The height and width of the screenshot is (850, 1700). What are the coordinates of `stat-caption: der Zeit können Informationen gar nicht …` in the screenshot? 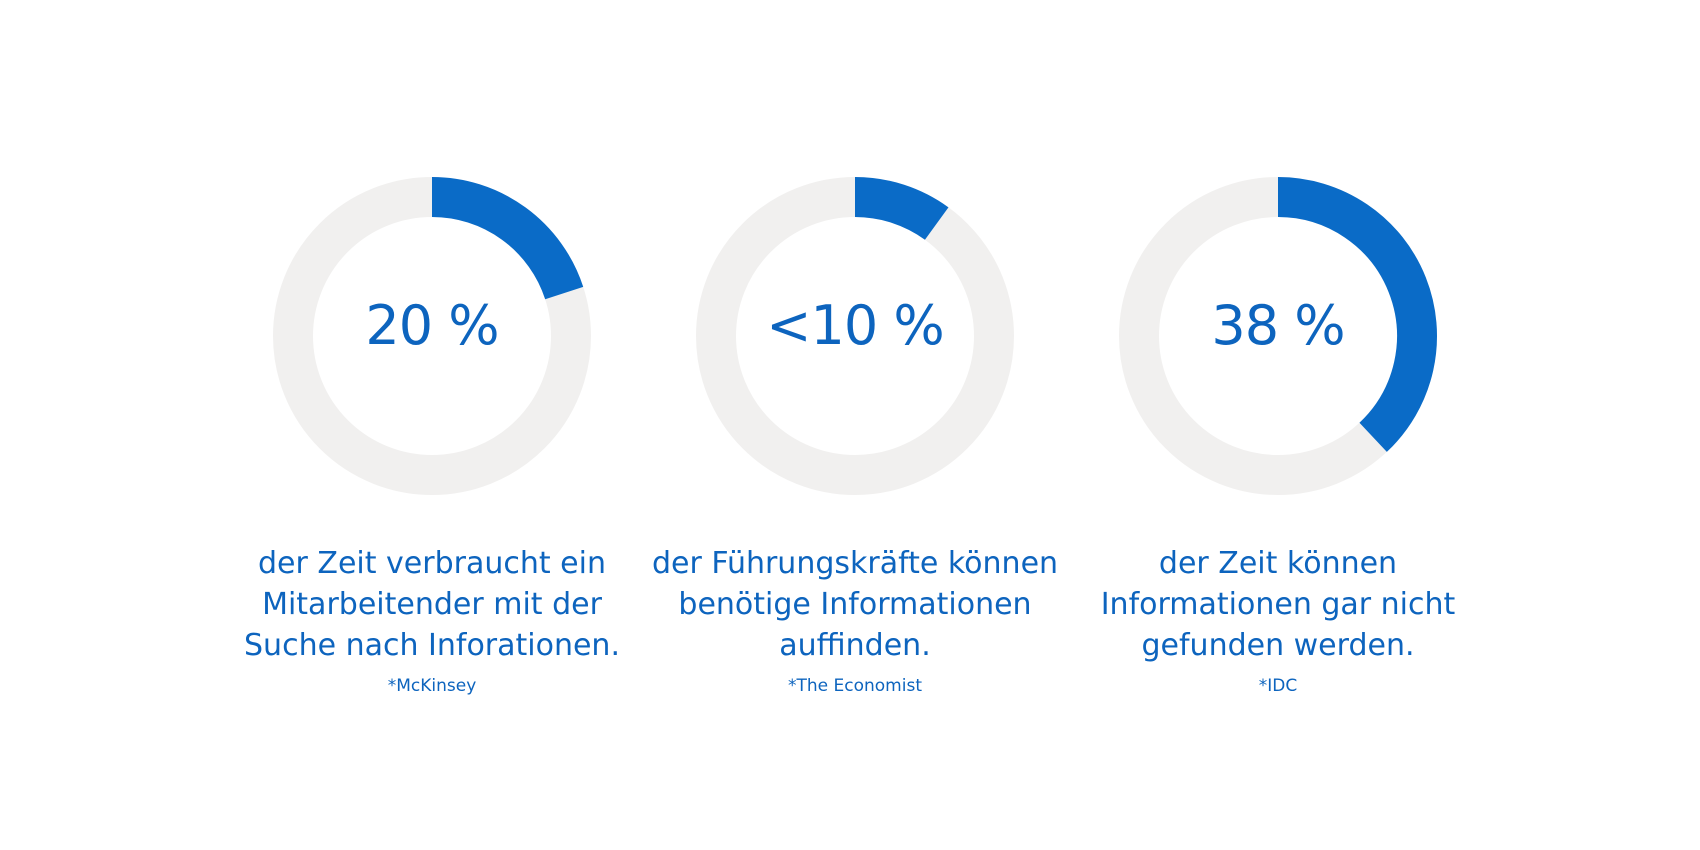 It's located at (1278, 604).